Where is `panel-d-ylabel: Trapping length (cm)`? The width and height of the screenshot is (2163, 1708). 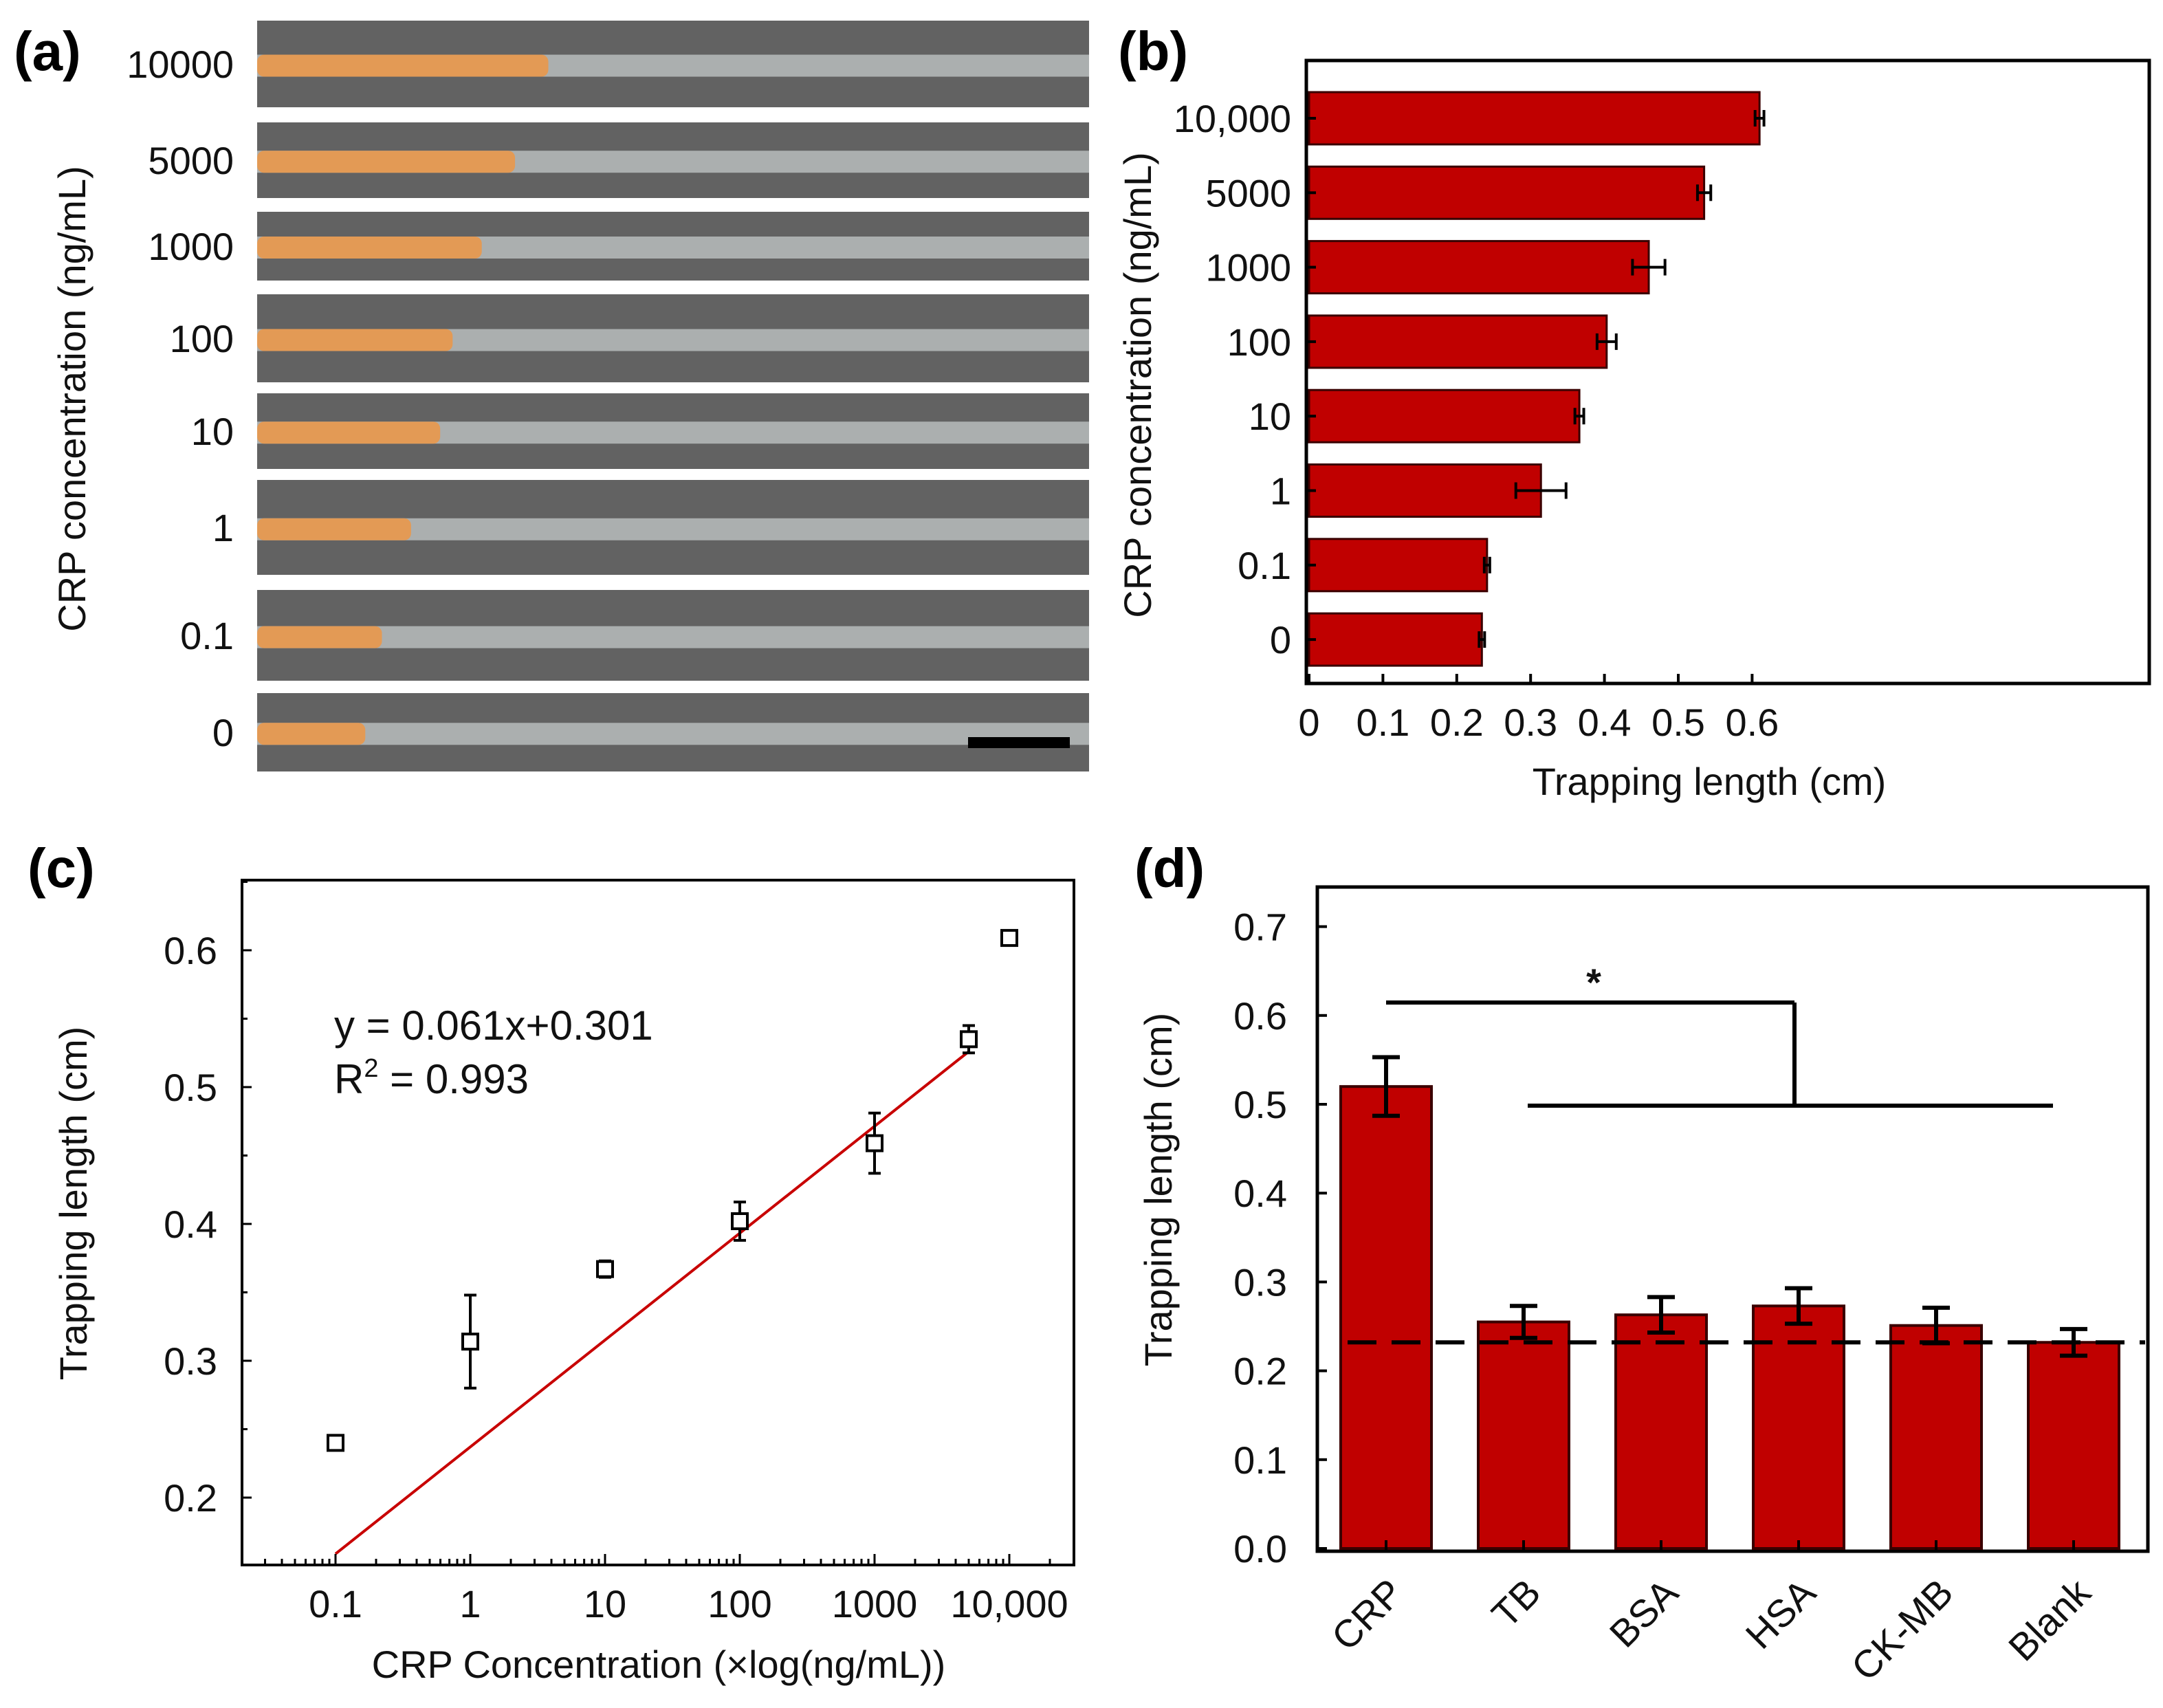
panel-d-ylabel: Trapping length (cm) is located at coordinates (1158, 1190).